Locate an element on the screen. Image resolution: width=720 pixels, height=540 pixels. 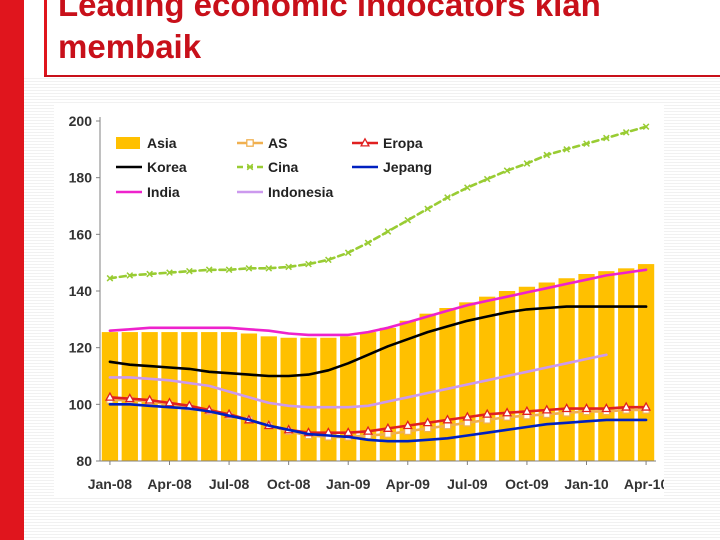
y-tick-label: 200 is located at coordinates (81, 121).